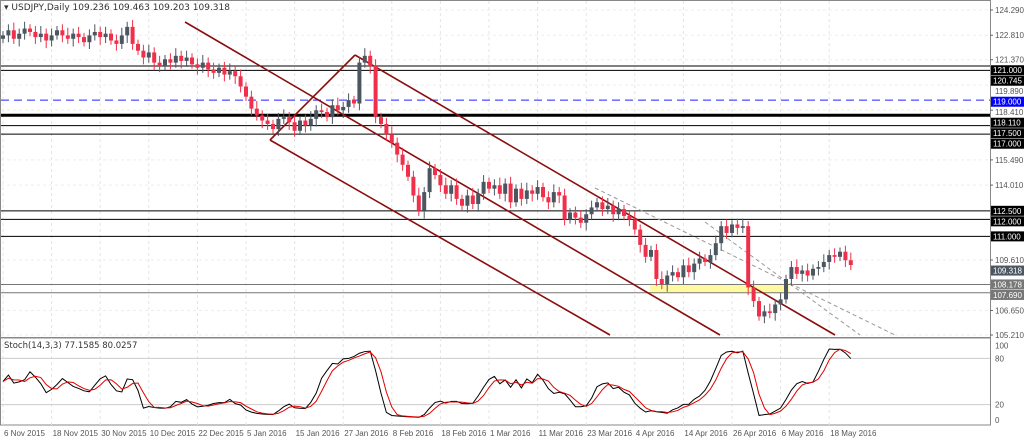  What do you see at coordinates (267, 433) in the screenshot?
I see `x-tick-label: 5 Jan 2016` at bounding box center [267, 433].